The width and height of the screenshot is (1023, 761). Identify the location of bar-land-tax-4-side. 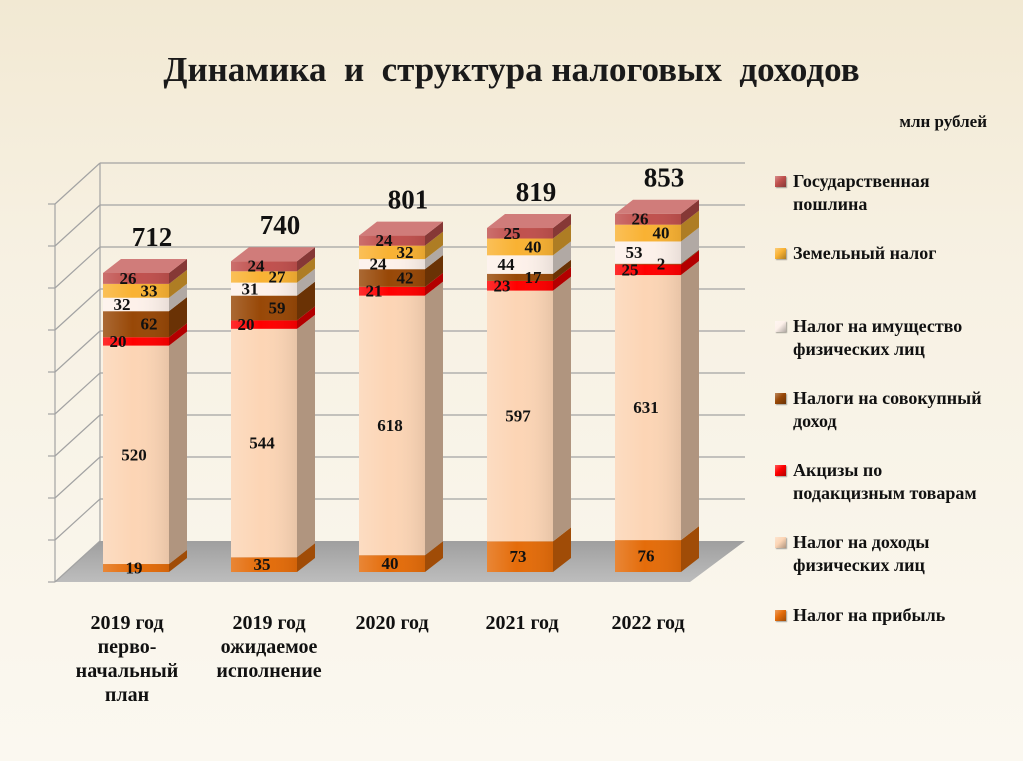
(562, 240).